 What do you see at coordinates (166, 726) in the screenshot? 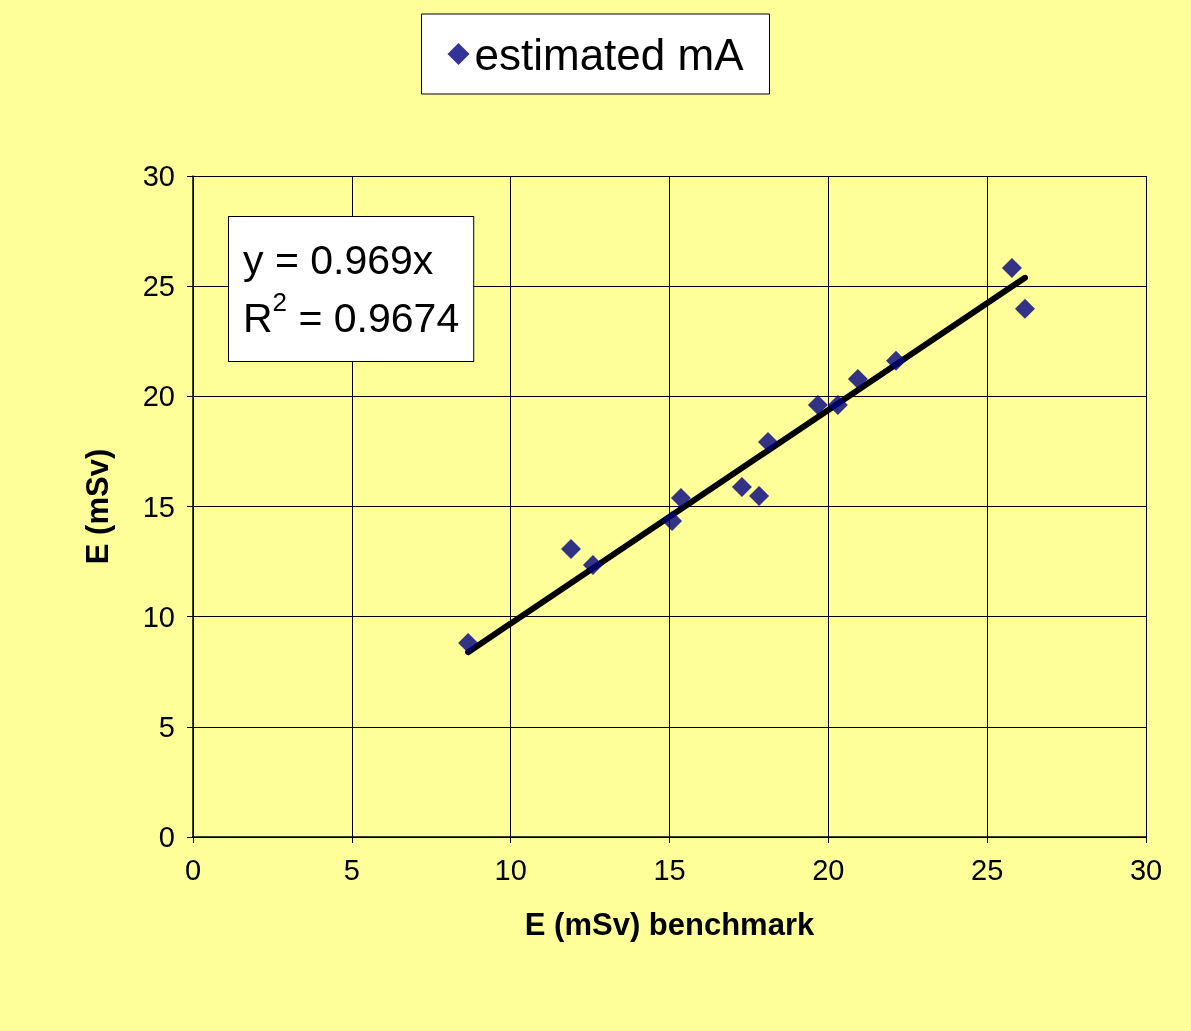
I see `y-tick-label: 5` at bounding box center [166, 726].